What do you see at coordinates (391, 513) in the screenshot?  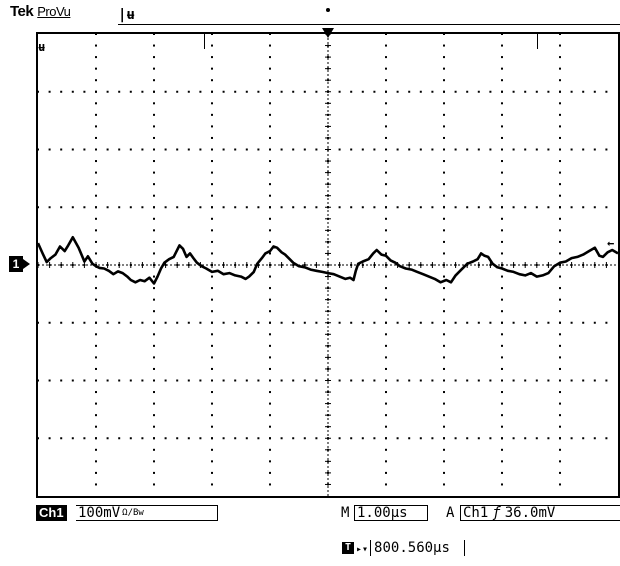 I see `timebase-value: 1.00μs` at bounding box center [391, 513].